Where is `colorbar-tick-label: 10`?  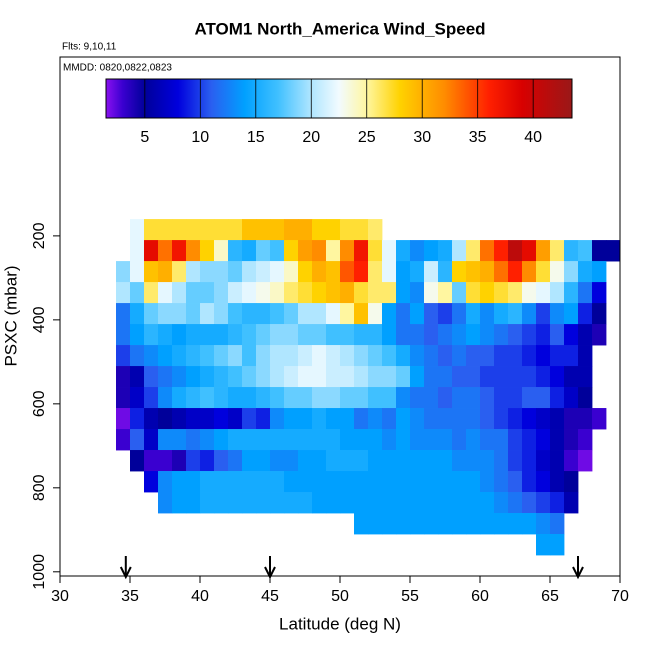
colorbar-tick-label: 10 is located at coordinates (200, 137).